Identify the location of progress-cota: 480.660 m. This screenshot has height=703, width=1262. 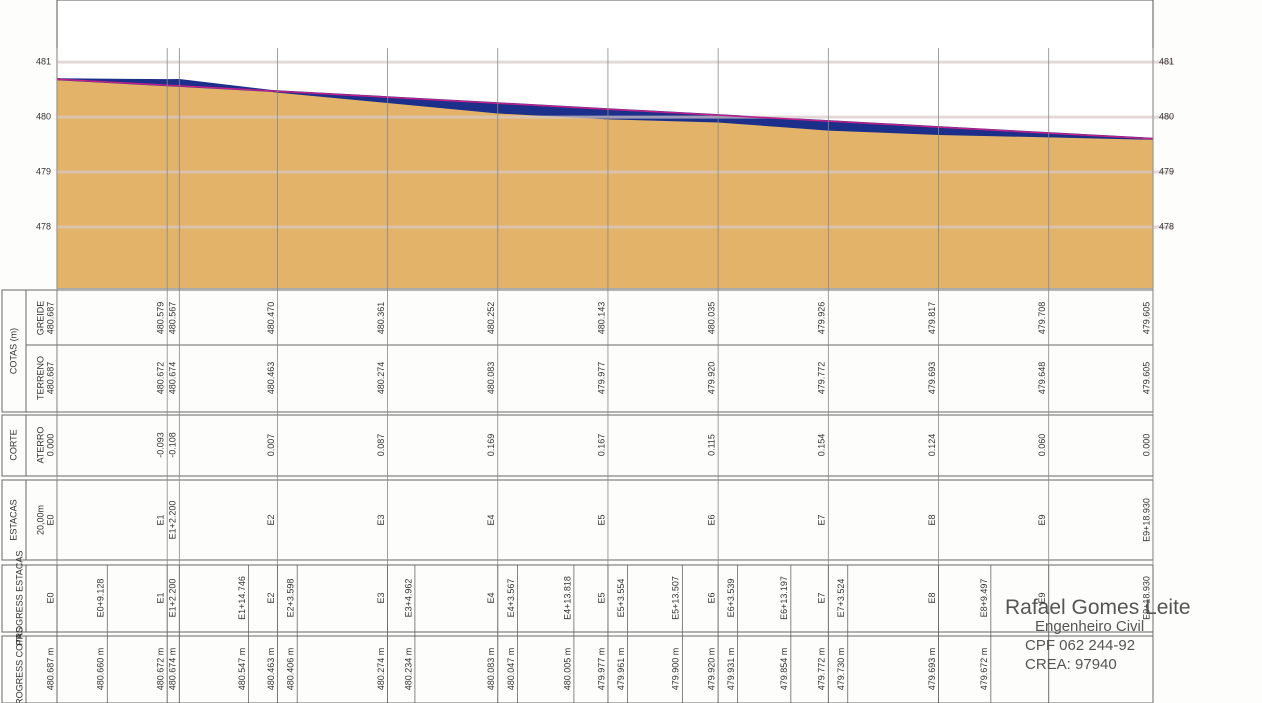
(101, 669).